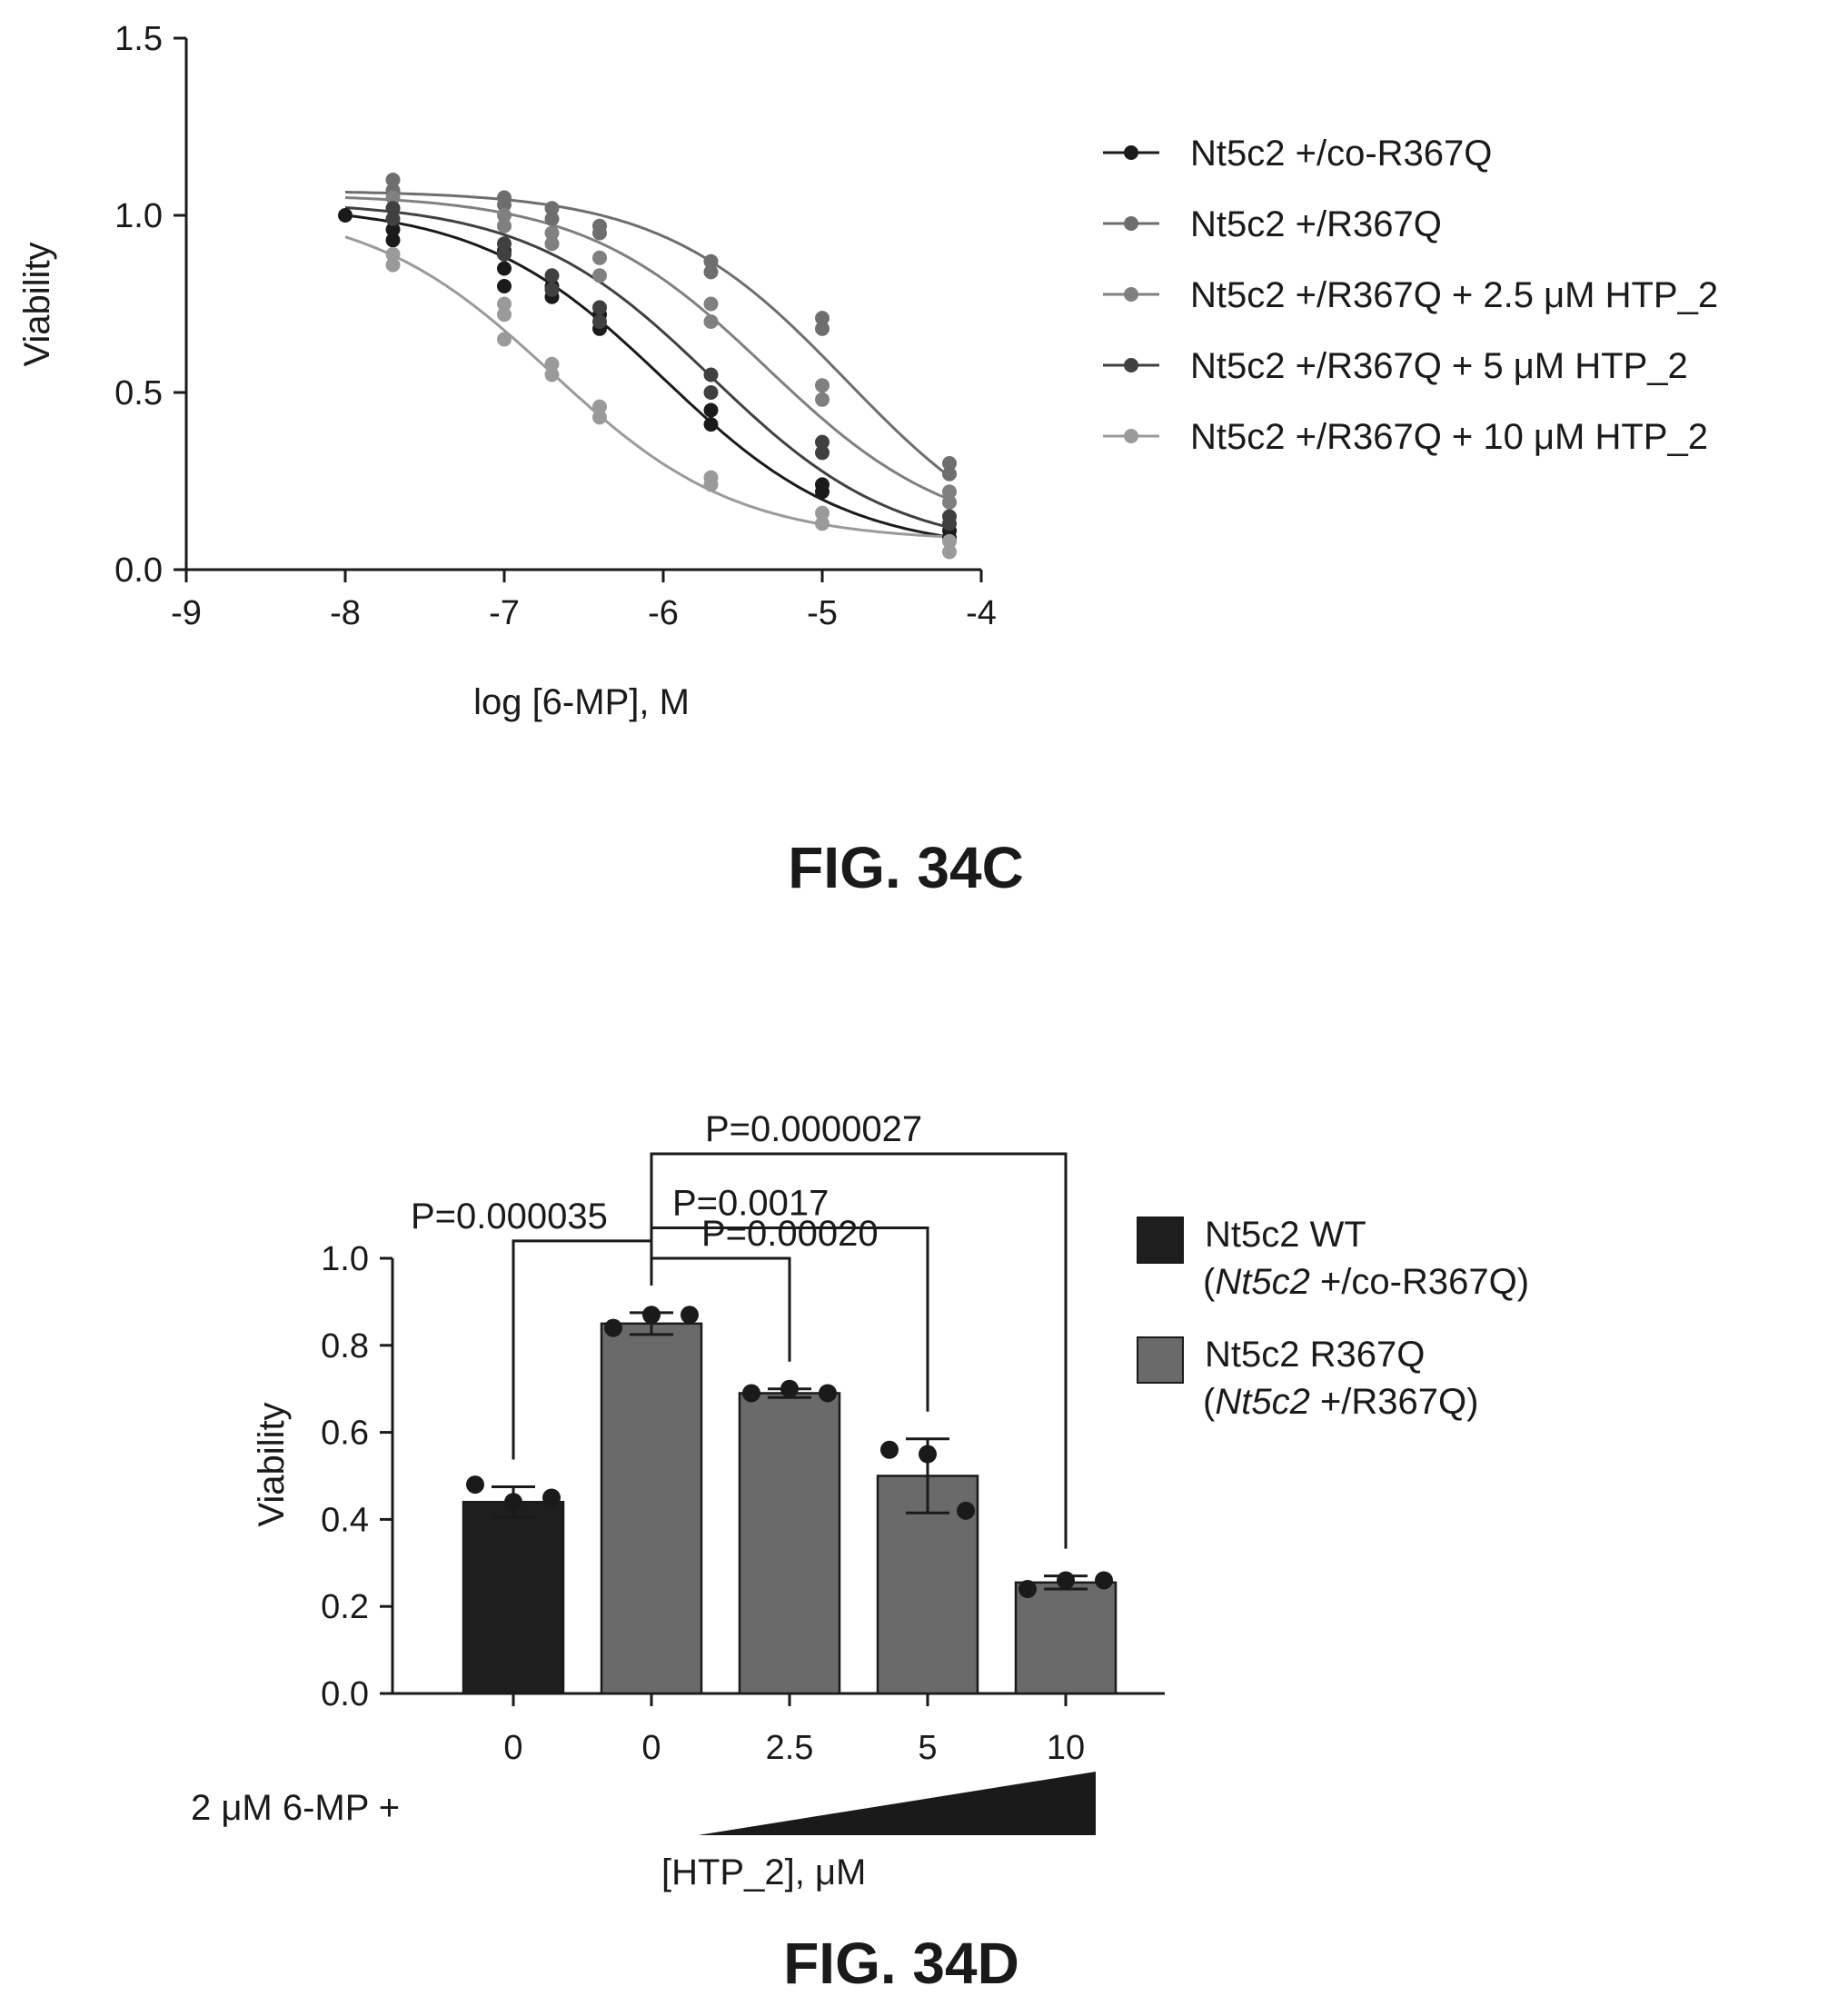  I want to click on y-tick-label: 1.5, so click(138, 39).